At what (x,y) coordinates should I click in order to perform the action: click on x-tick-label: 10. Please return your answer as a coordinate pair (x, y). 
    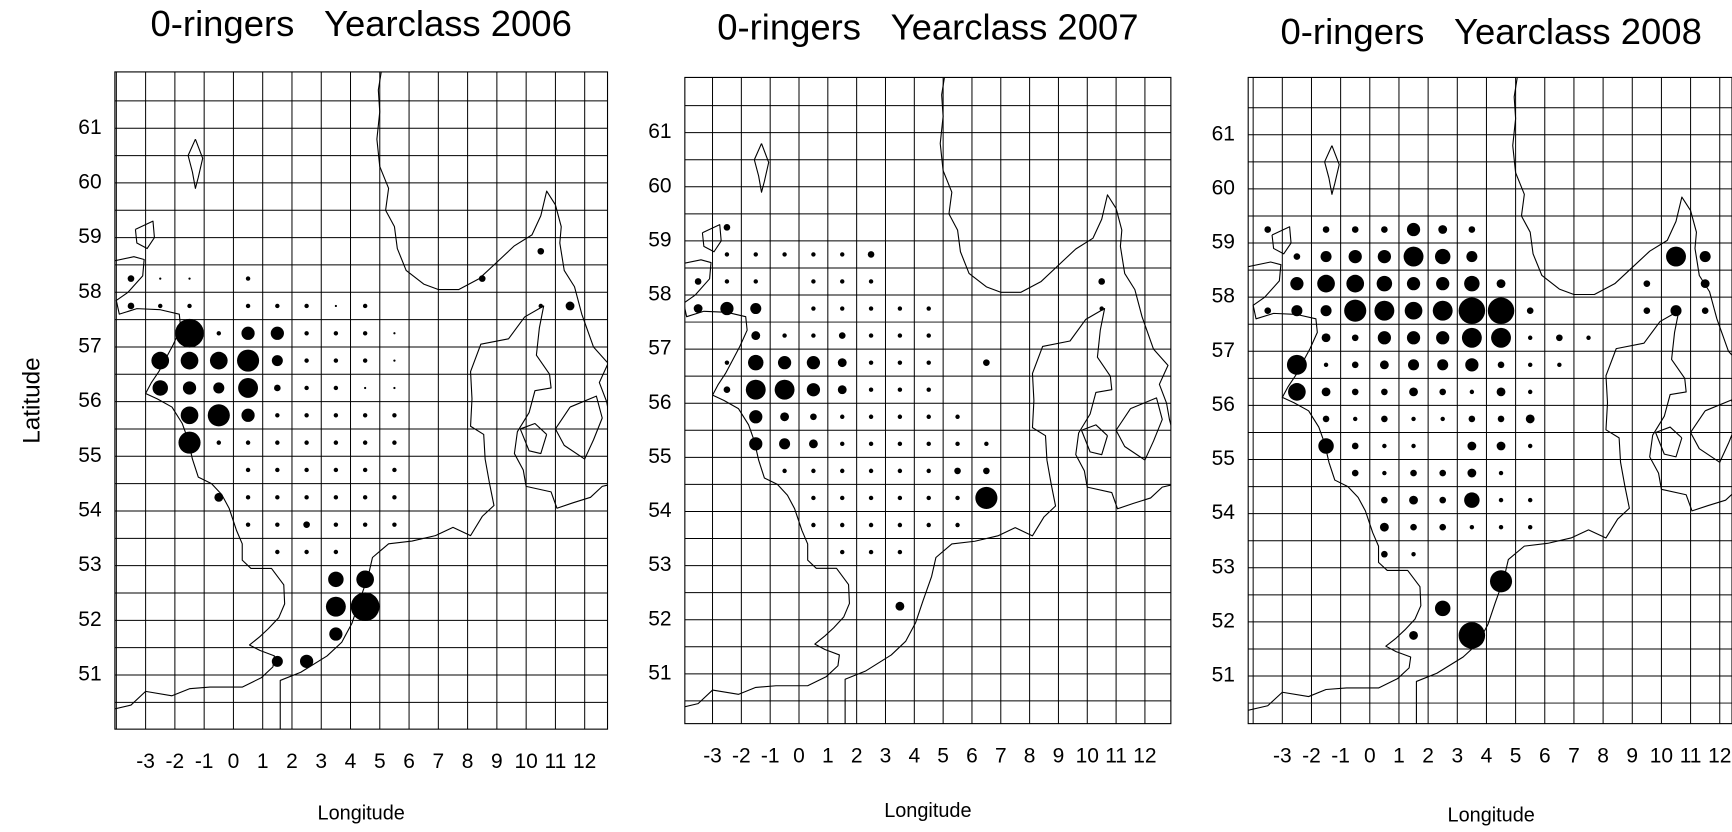
    Looking at the image, I should click on (525, 761).